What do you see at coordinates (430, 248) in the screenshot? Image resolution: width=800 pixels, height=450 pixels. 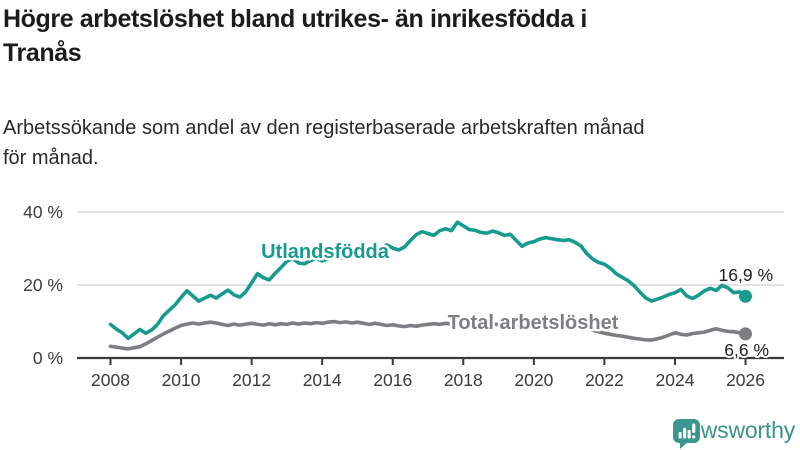 I see `gridlines` at bounding box center [430, 248].